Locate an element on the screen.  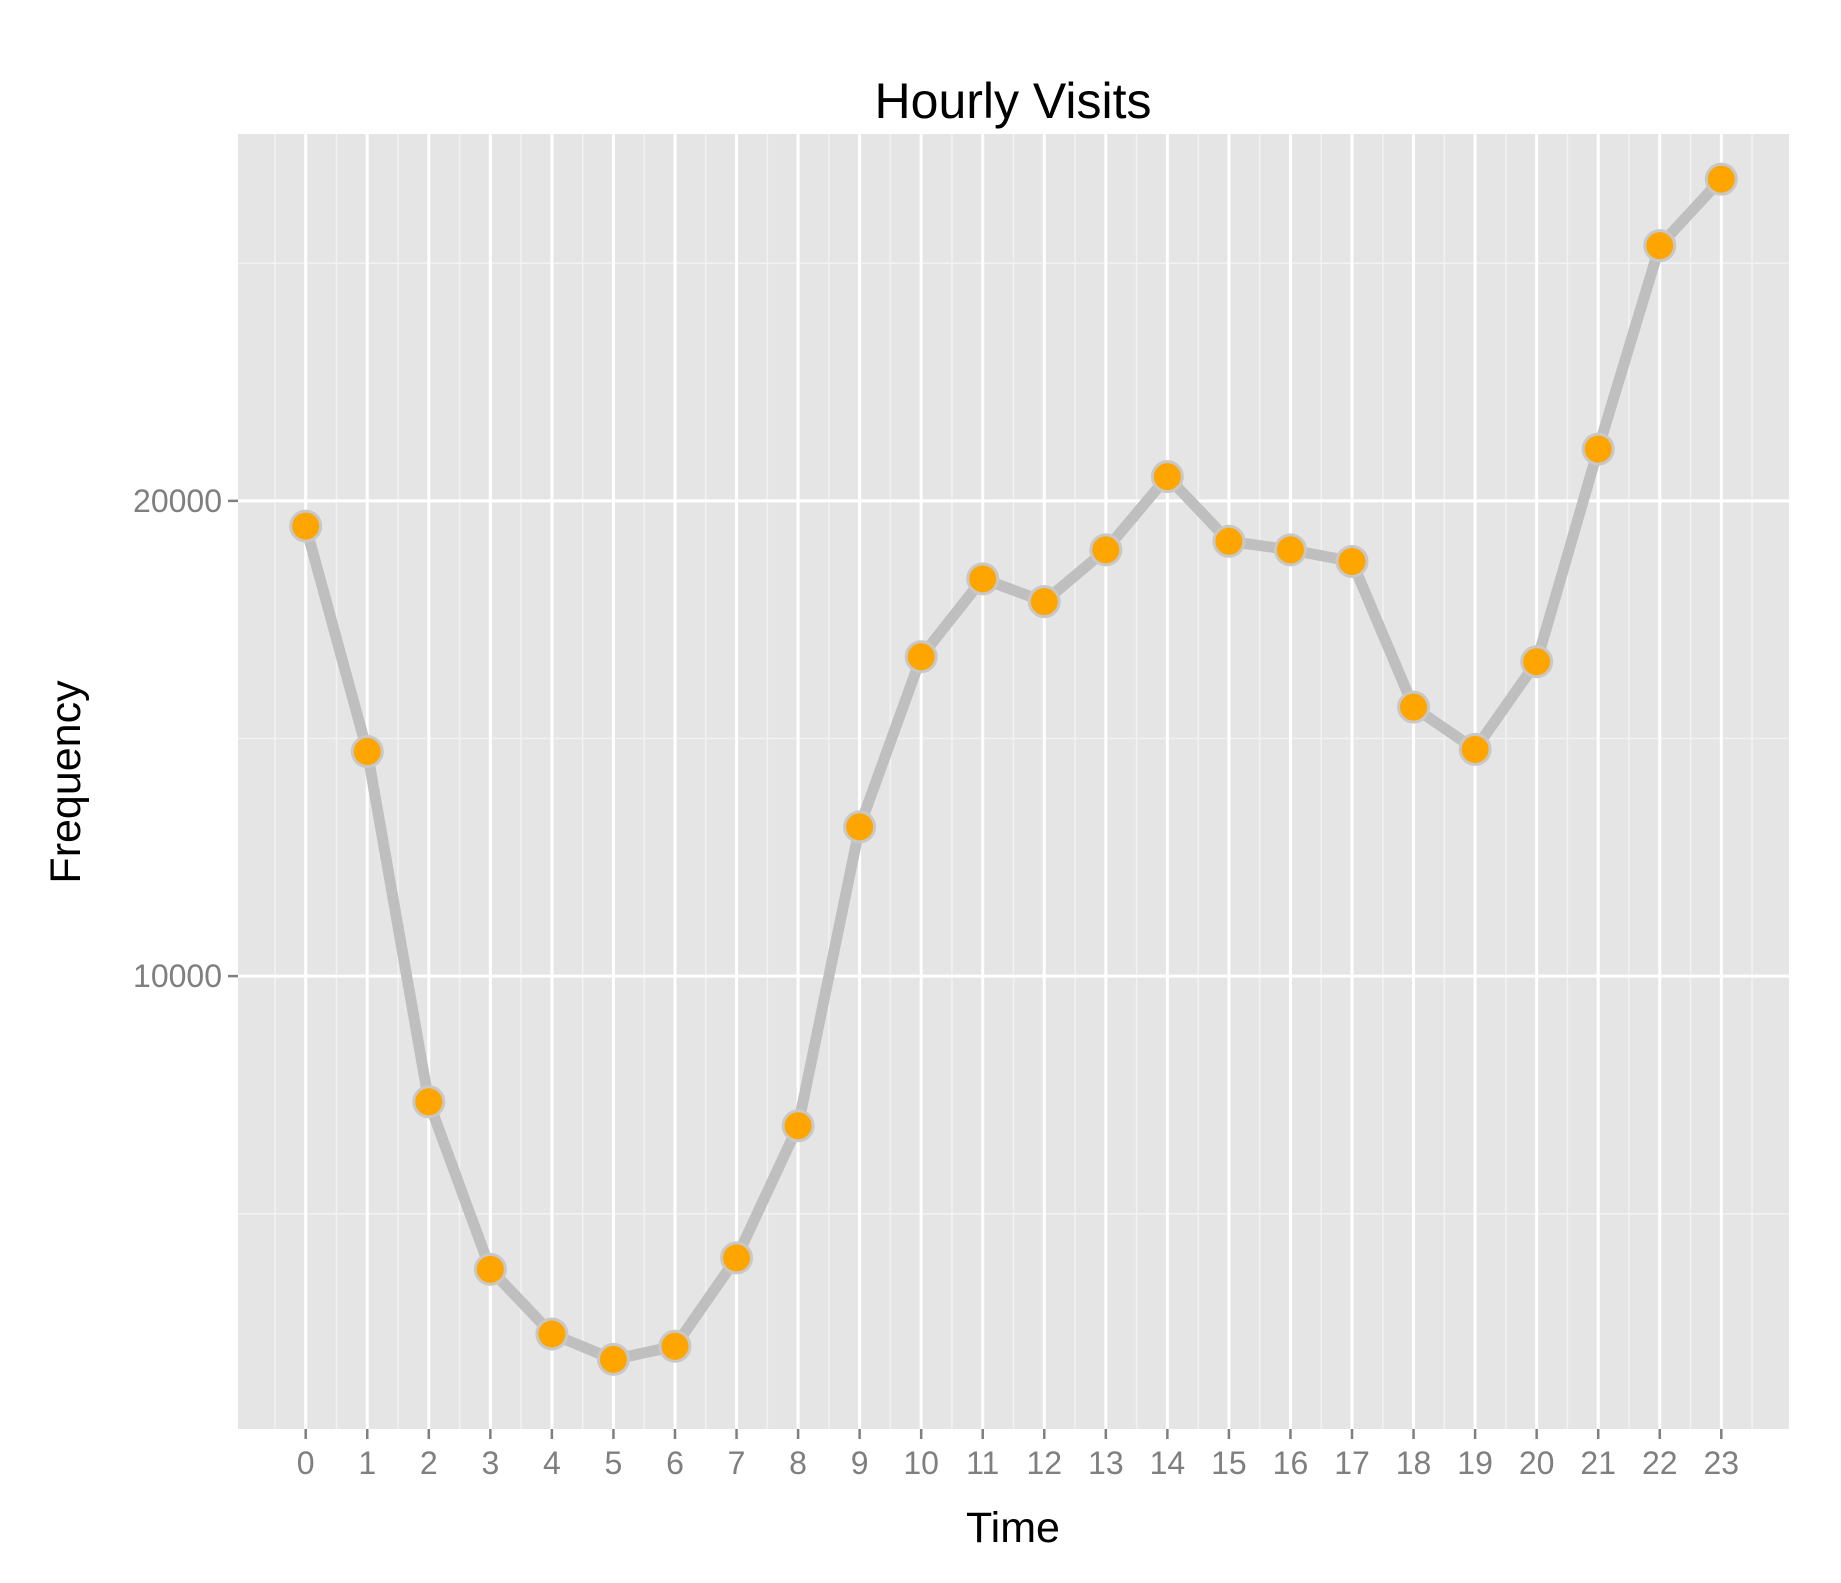
x-tick-label: 5 is located at coordinates (614, 1463).